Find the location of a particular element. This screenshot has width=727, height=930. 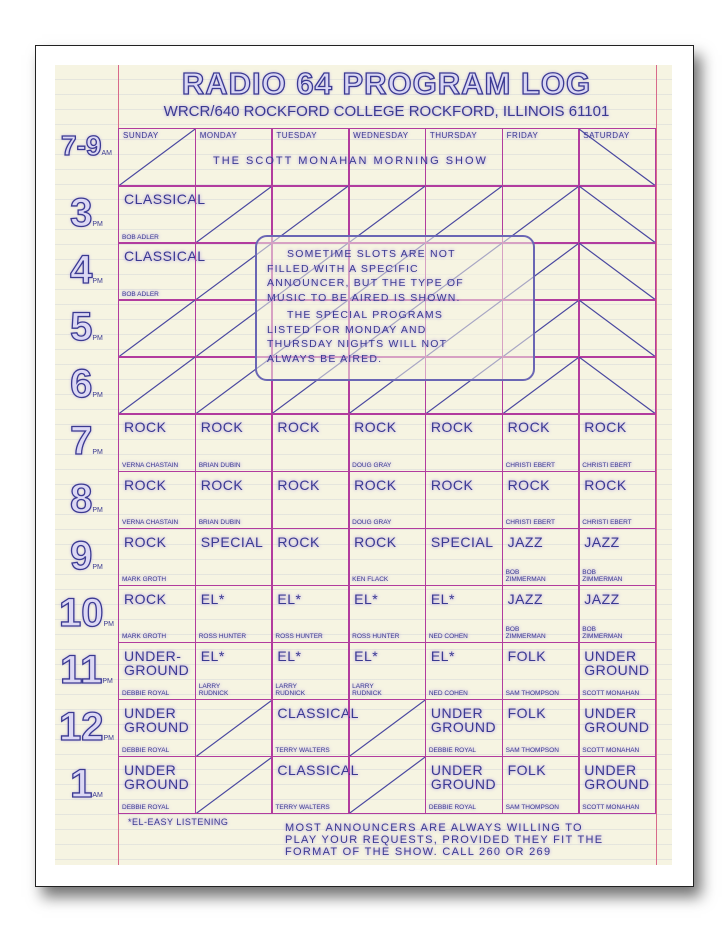

time-label: 1AM is located at coordinates (86, 784).